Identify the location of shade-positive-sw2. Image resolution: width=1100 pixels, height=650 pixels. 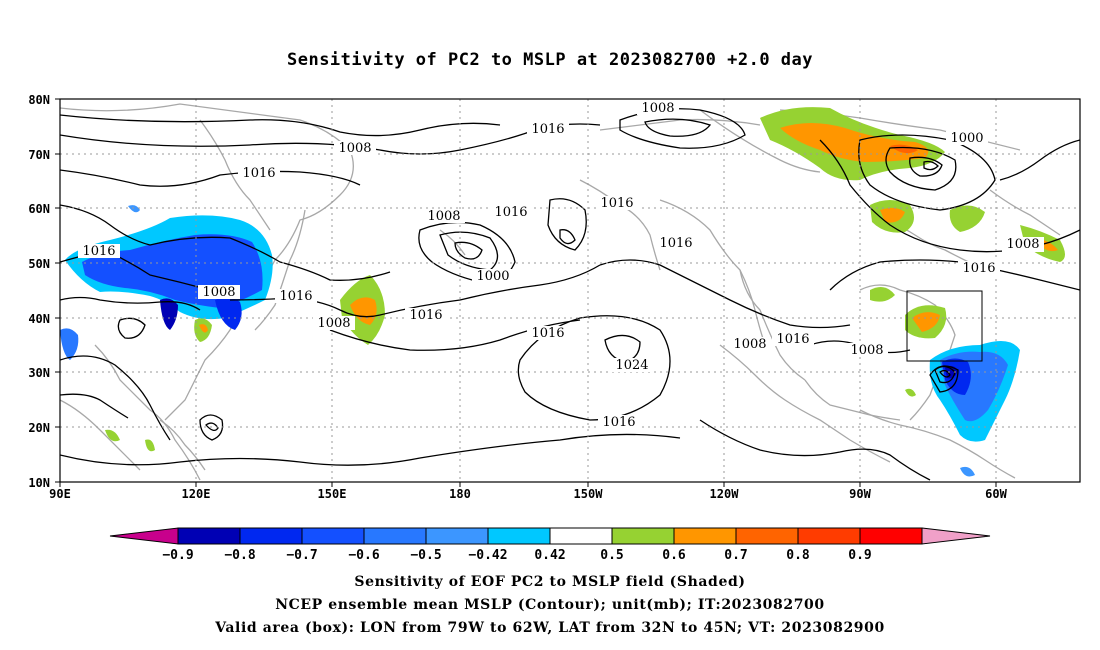
(150, 445).